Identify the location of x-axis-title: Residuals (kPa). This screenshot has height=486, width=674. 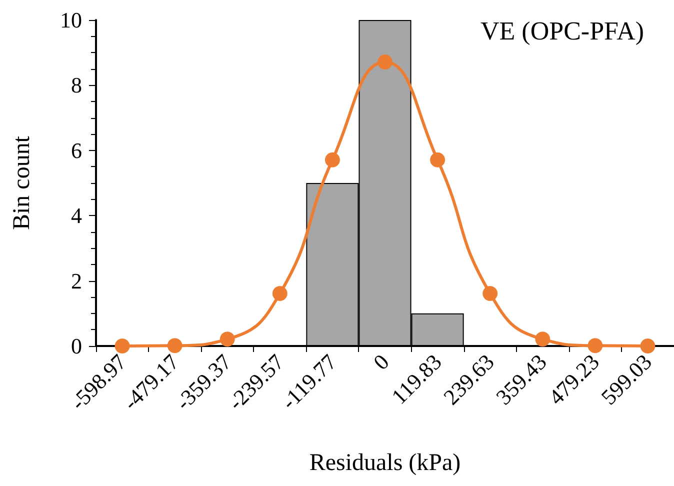
(385, 463).